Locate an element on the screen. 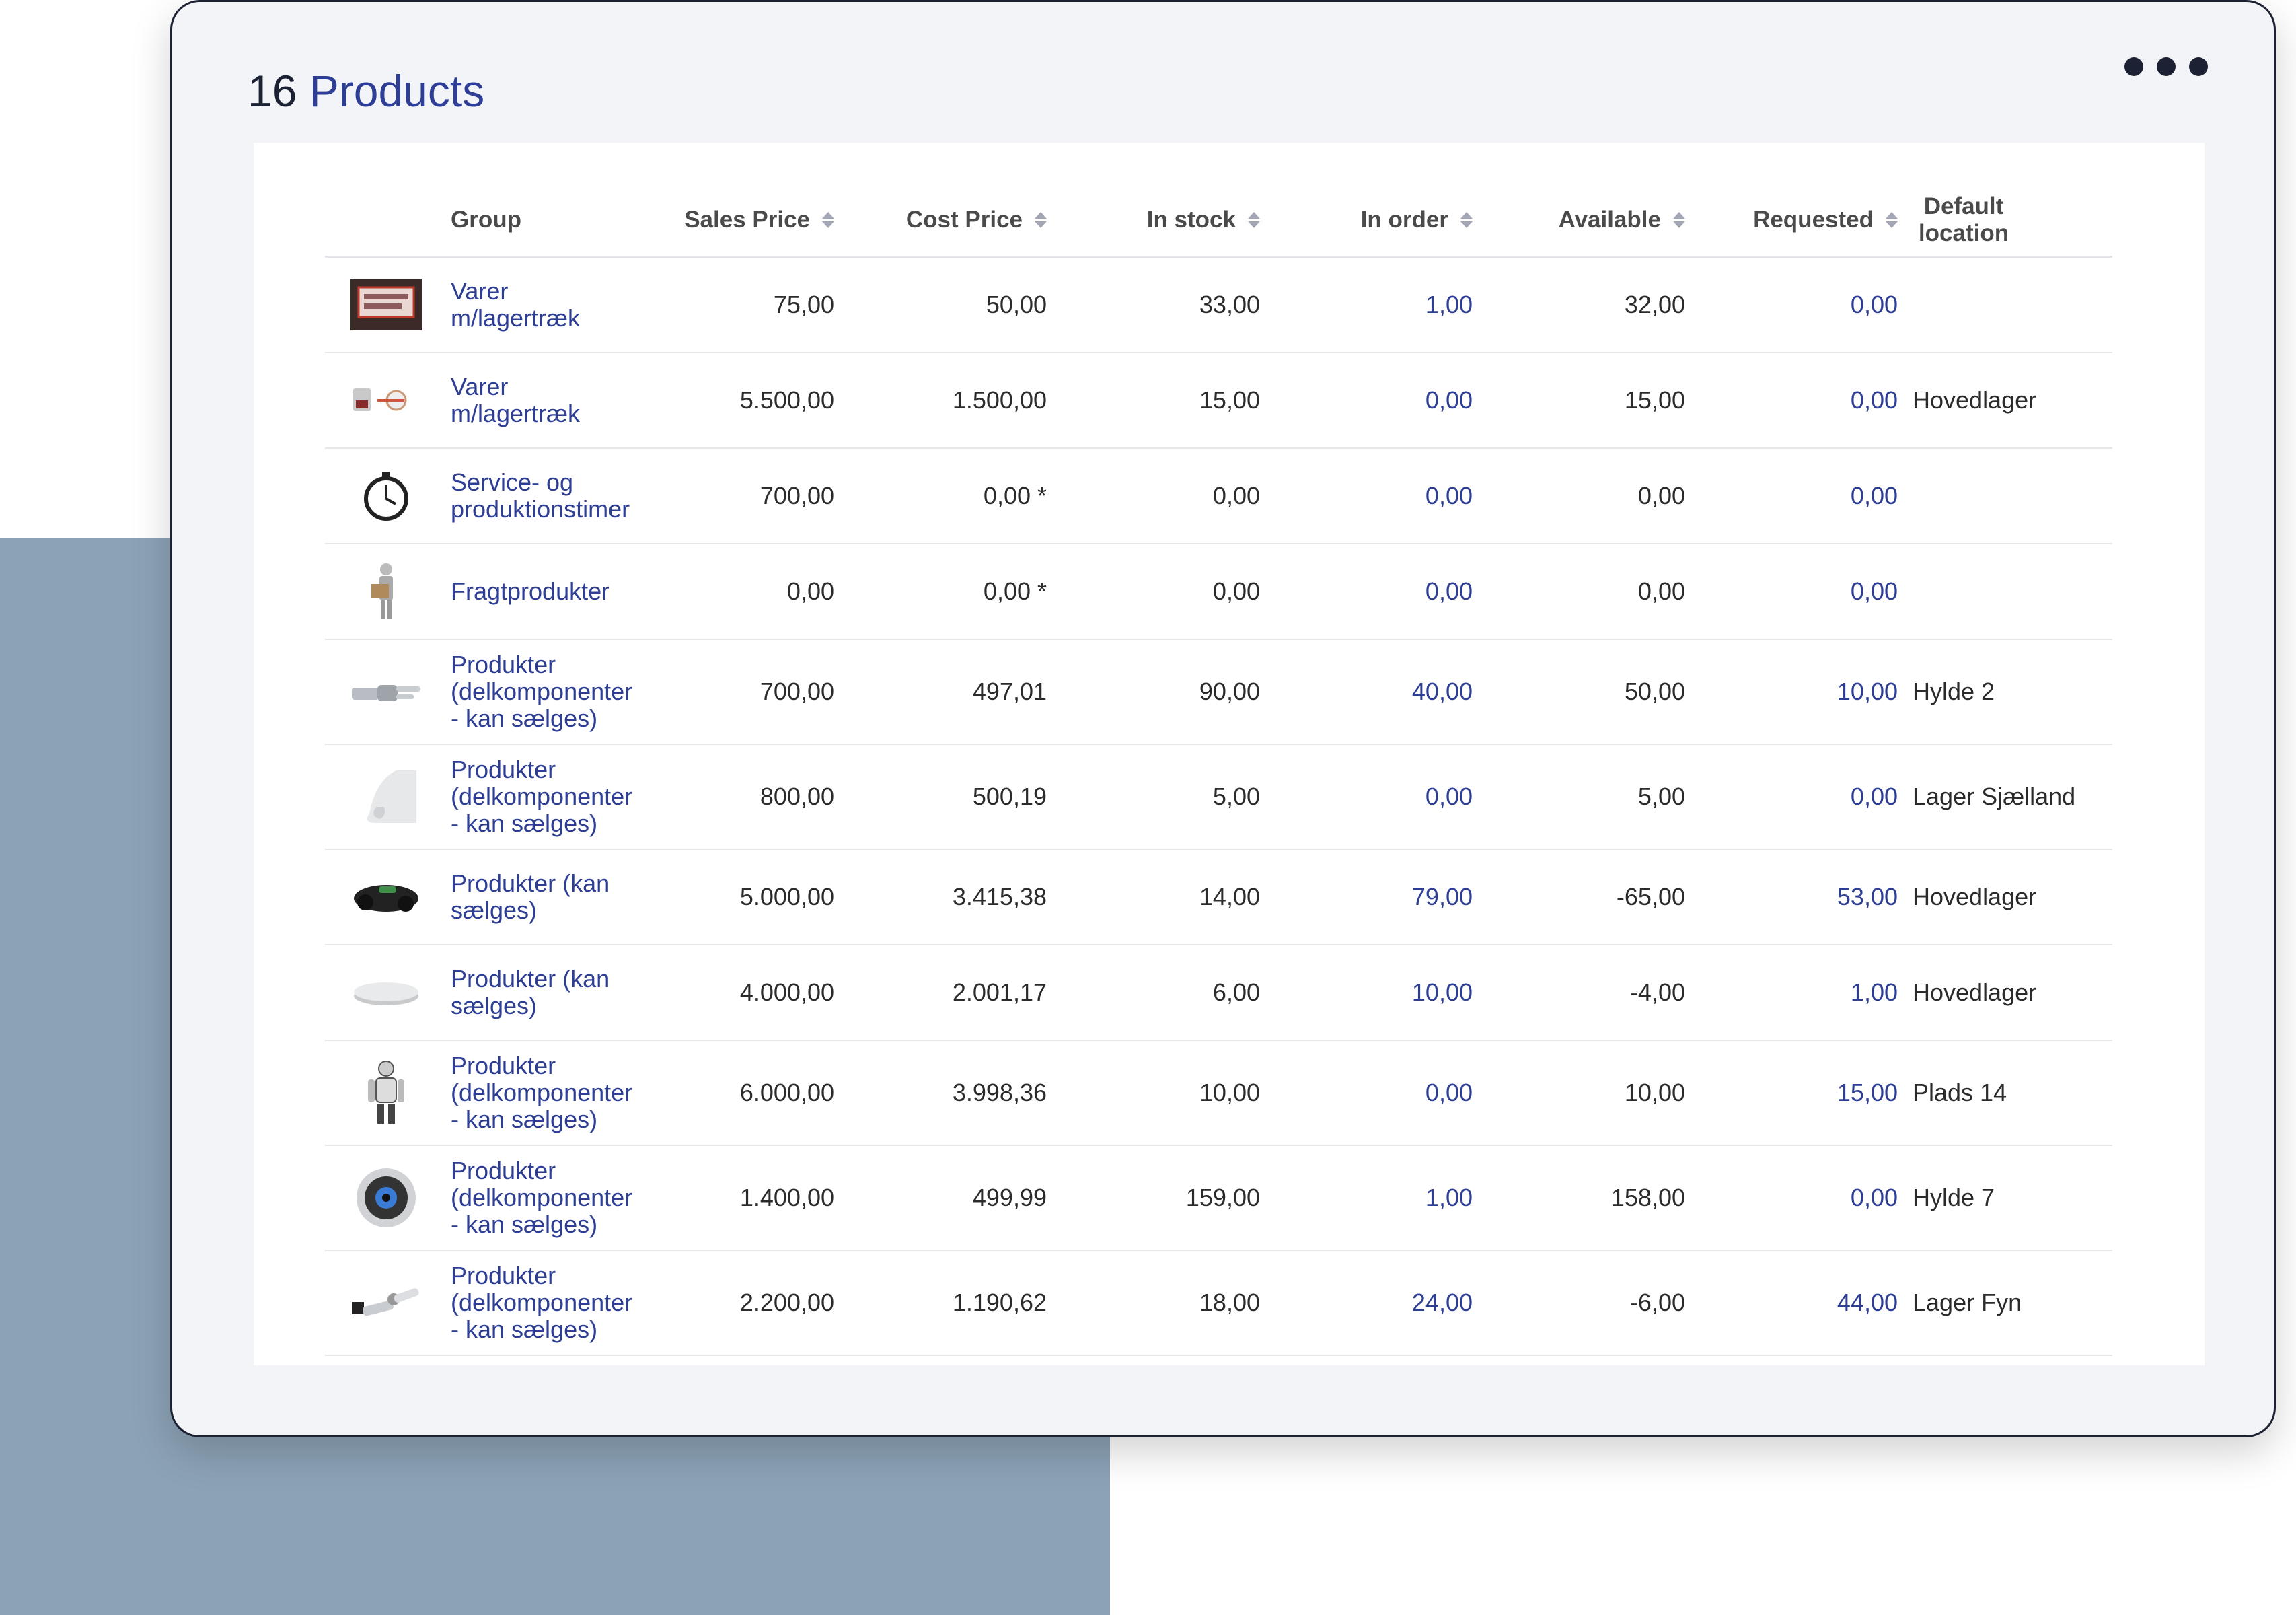  robot-hand-image is located at coordinates (386, 691).